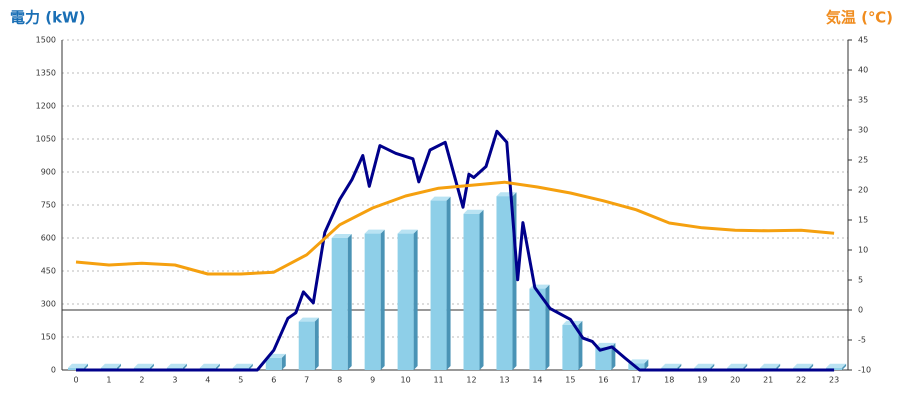 The width and height of the screenshot is (900, 400). Describe the element at coordinates (438, 380) in the screenshot. I see `x-tick-label: 11` at that location.